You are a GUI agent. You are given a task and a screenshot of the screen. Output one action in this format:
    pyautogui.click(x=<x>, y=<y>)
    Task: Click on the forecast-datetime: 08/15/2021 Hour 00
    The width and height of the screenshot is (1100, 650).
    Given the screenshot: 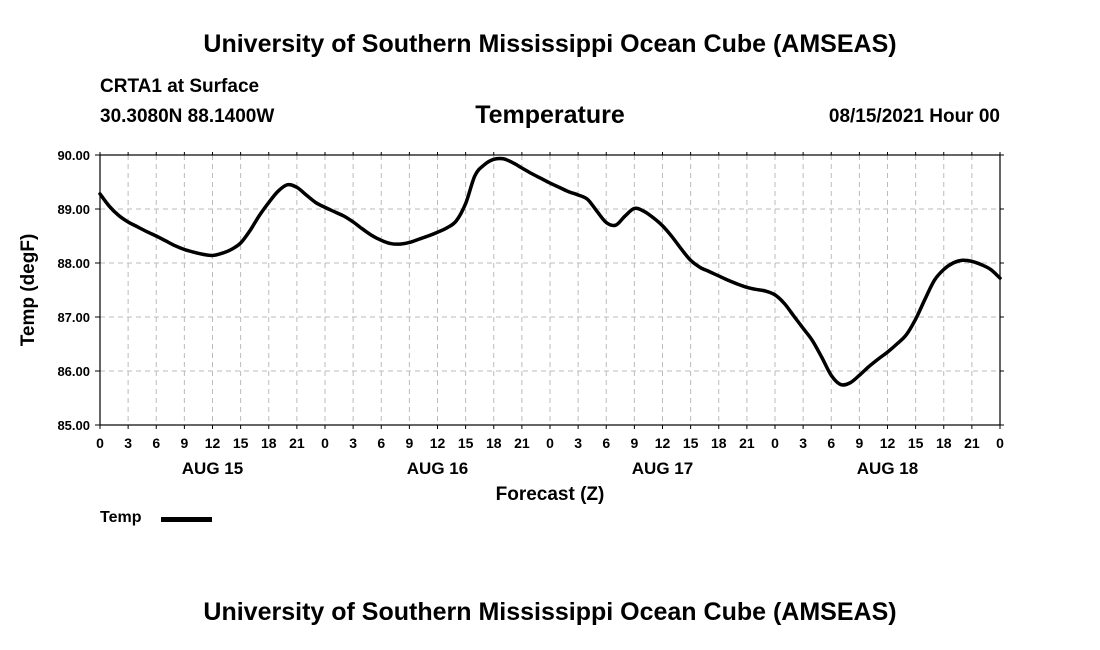 What is the action you would take?
    pyautogui.click(x=914, y=116)
    